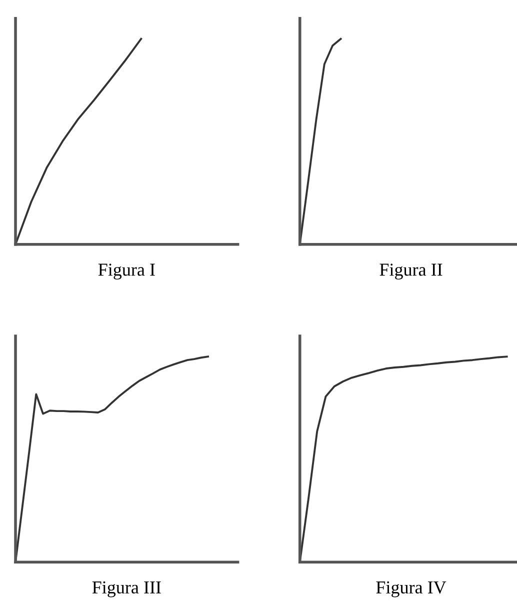  What do you see at coordinates (411, 589) in the screenshot?
I see `x-axis-title: Figura IV` at bounding box center [411, 589].